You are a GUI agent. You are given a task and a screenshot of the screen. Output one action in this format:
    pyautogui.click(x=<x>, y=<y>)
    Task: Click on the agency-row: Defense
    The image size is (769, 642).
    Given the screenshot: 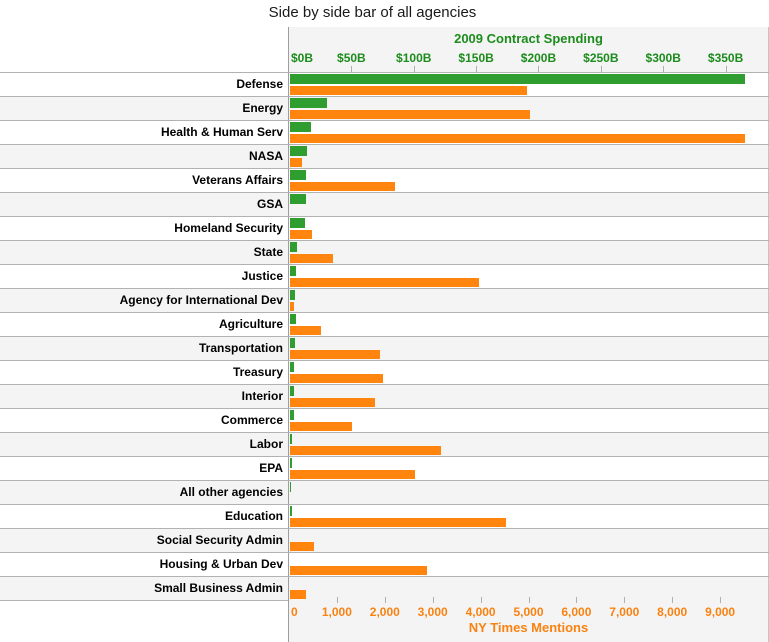 What is the action you would take?
    pyautogui.click(x=384, y=85)
    